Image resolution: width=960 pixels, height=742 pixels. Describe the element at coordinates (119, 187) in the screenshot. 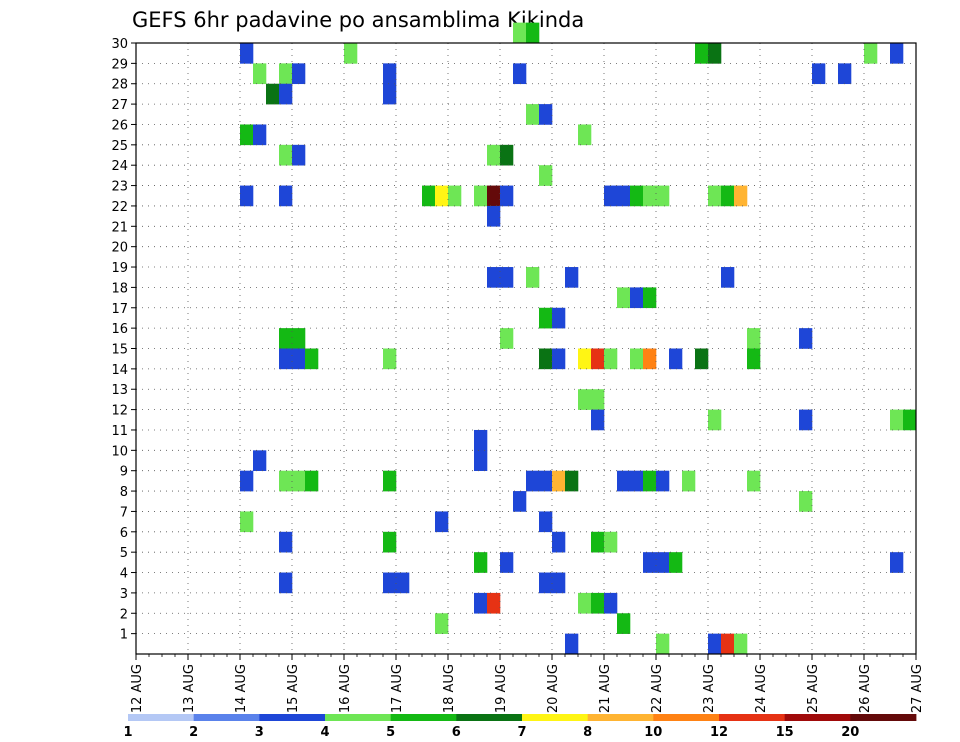

I see `y-tick-label: 23` at that location.